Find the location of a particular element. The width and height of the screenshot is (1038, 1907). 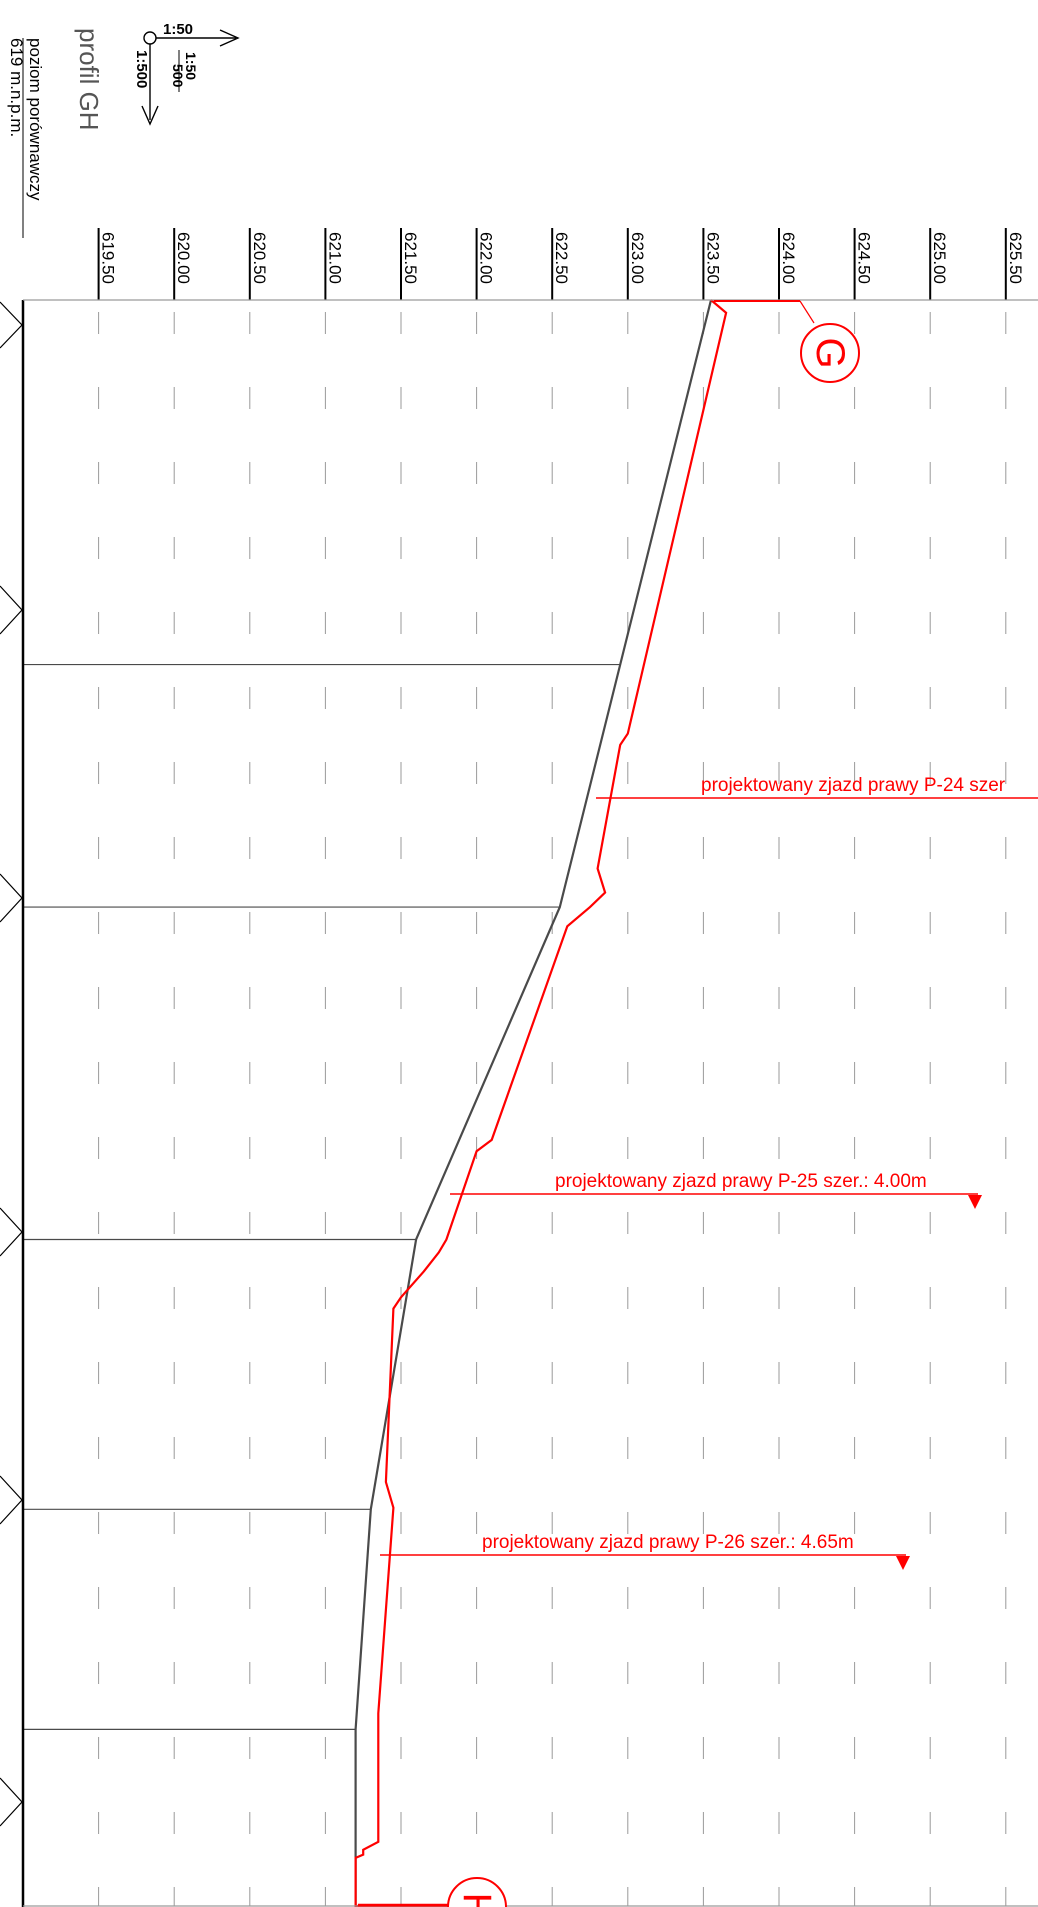

point-g-marker: G is located at coordinates (787, 341).